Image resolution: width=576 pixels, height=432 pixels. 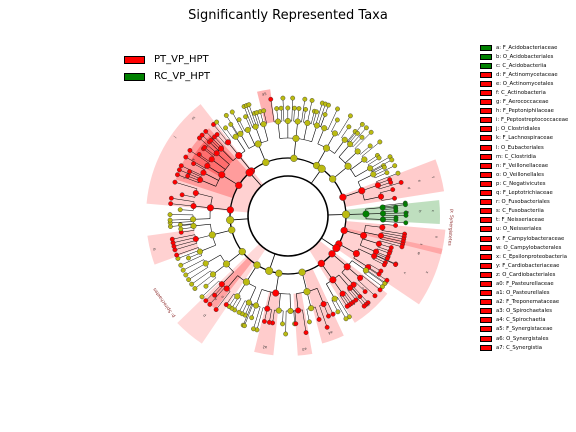 I want to click on taxon-legend-item: l: O_Eubacteriales, so click(x=524, y=147).